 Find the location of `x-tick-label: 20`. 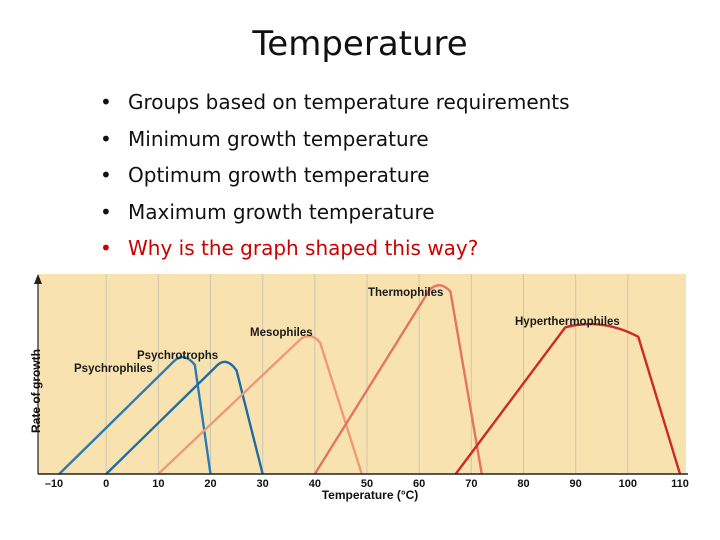

x-tick-label: 20 is located at coordinates (210, 484).